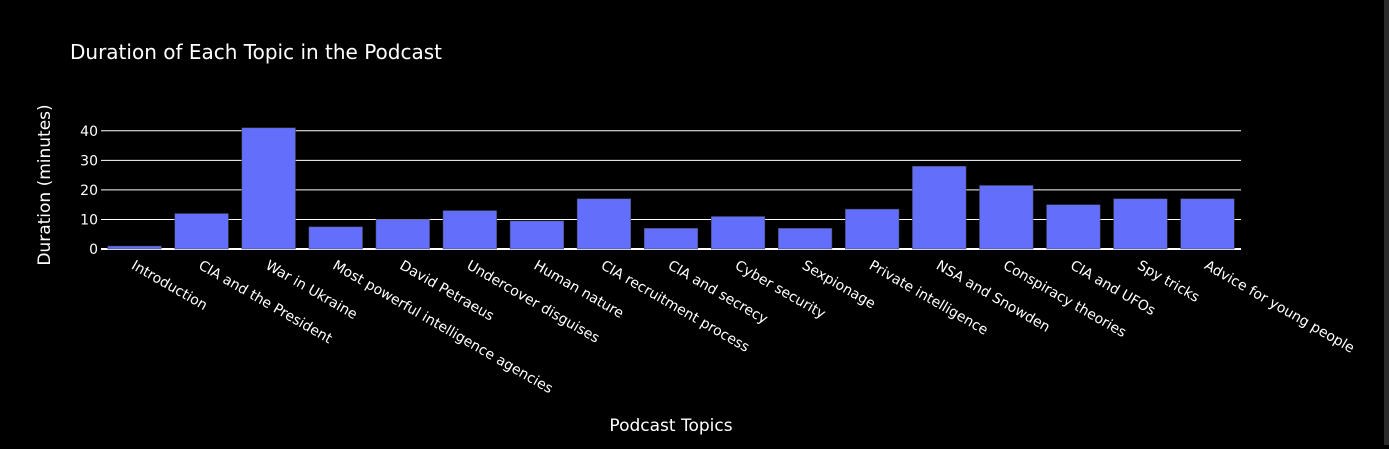 This screenshot has width=1389, height=449. What do you see at coordinates (89, 220) in the screenshot?
I see `y-tick-label: 10` at bounding box center [89, 220].